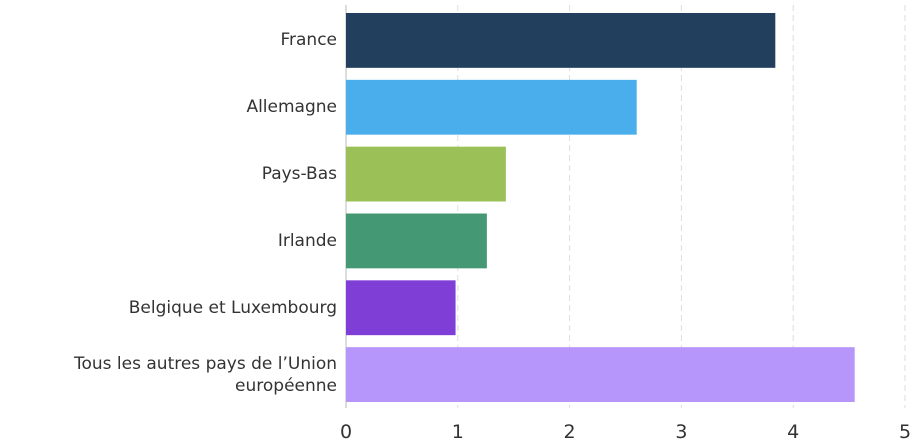  What do you see at coordinates (346, 431) in the screenshot?
I see `x-tick-label: 0` at bounding box center [346, 431].